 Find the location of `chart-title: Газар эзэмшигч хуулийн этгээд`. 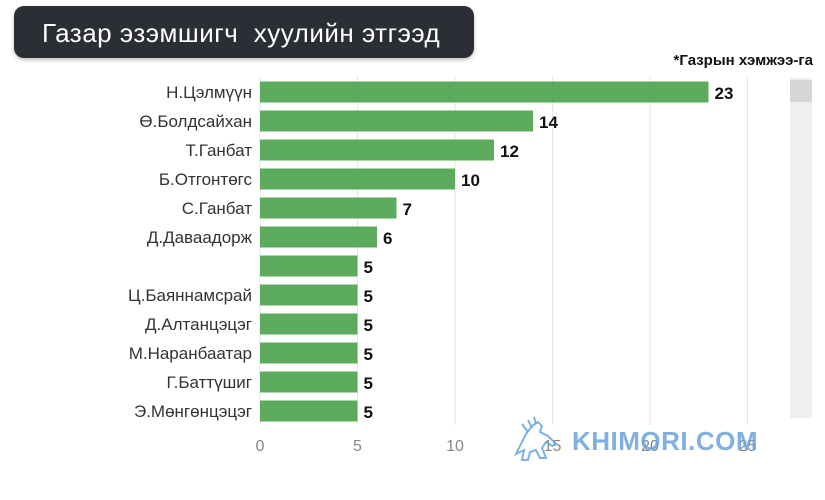

chart-title: Газар эзэмшигч хуулийн этгээд is located at coordinates (241, 33).